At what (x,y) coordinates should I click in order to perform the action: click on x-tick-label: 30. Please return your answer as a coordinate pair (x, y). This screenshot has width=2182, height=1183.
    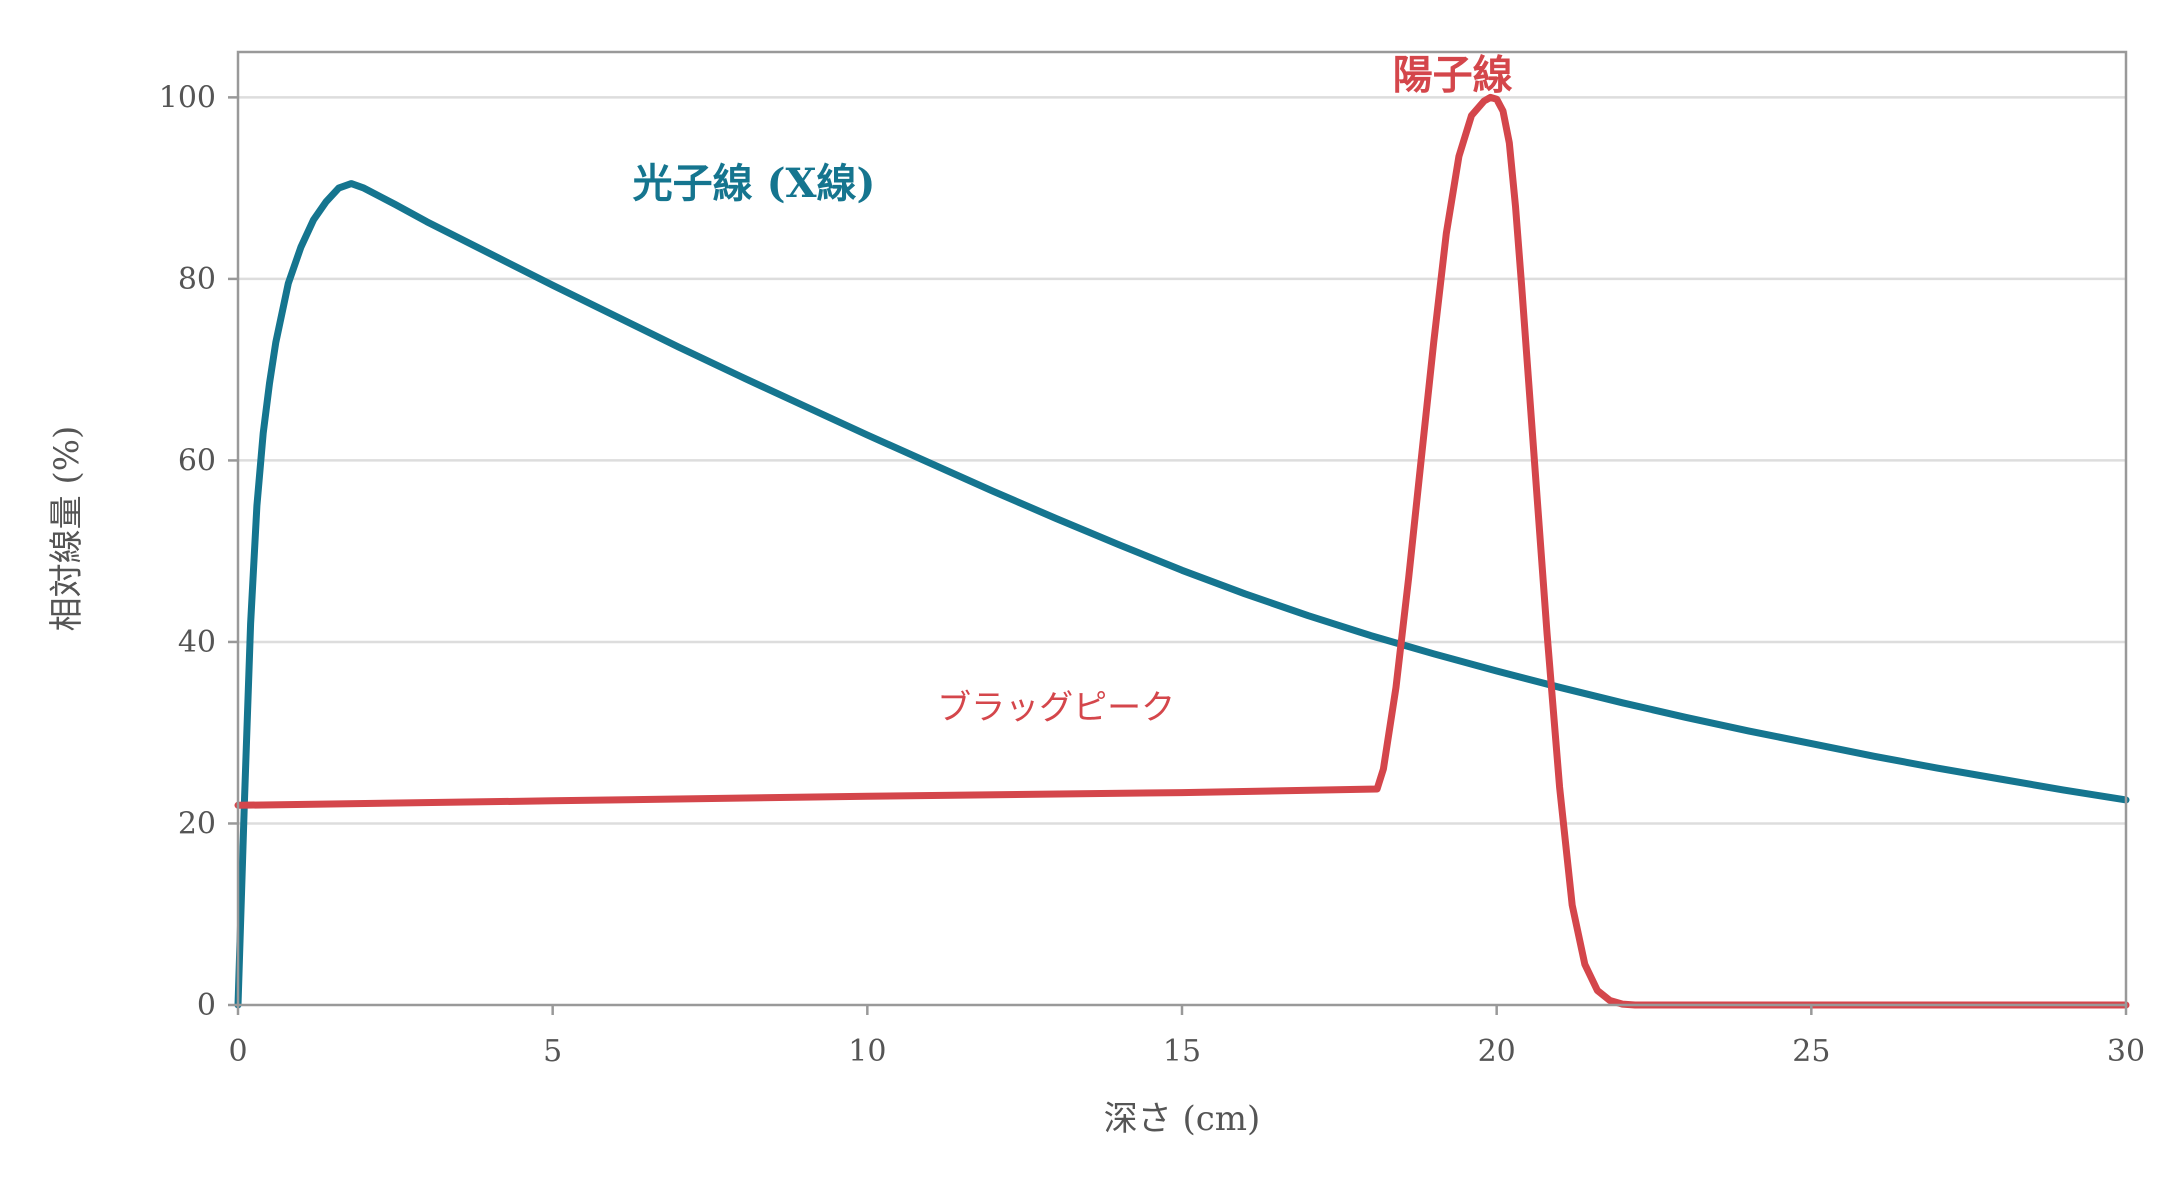
    Looking at the image, I should click on (2126, 1051).